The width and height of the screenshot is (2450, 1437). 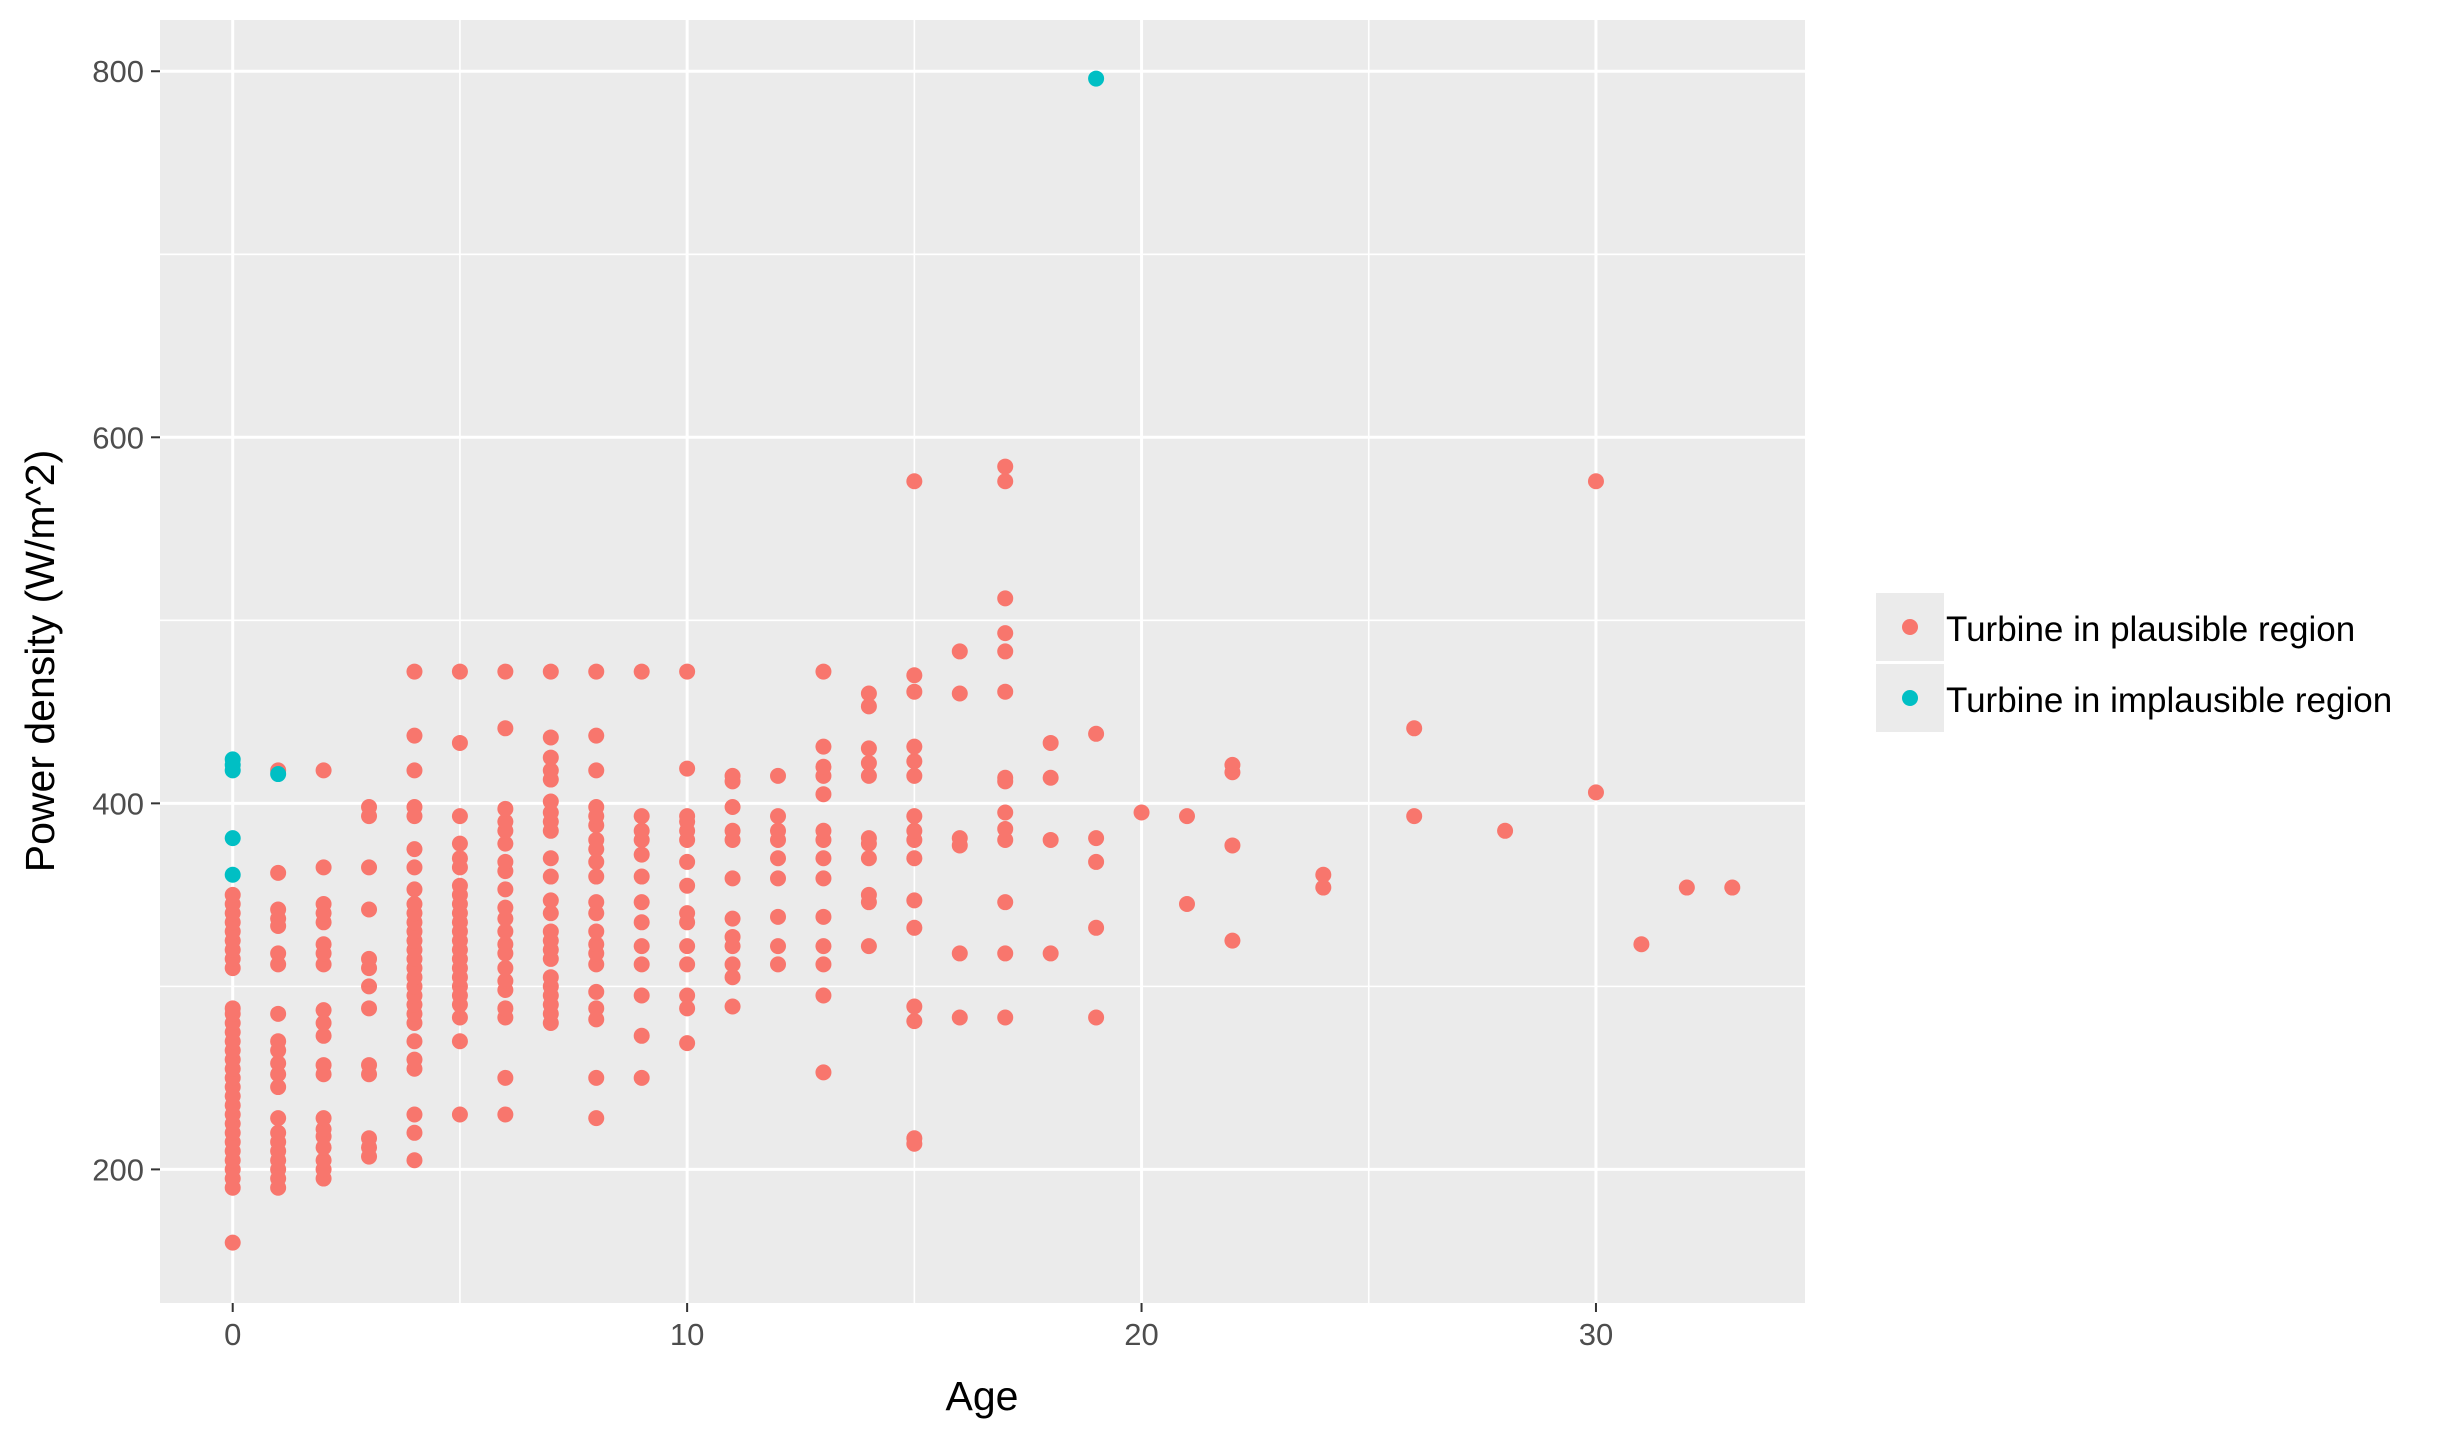 What do you see at coordinates (232, 1334) in the screenshot?
I see `x-tick-label: 0` at bounding box center [232, 1334].